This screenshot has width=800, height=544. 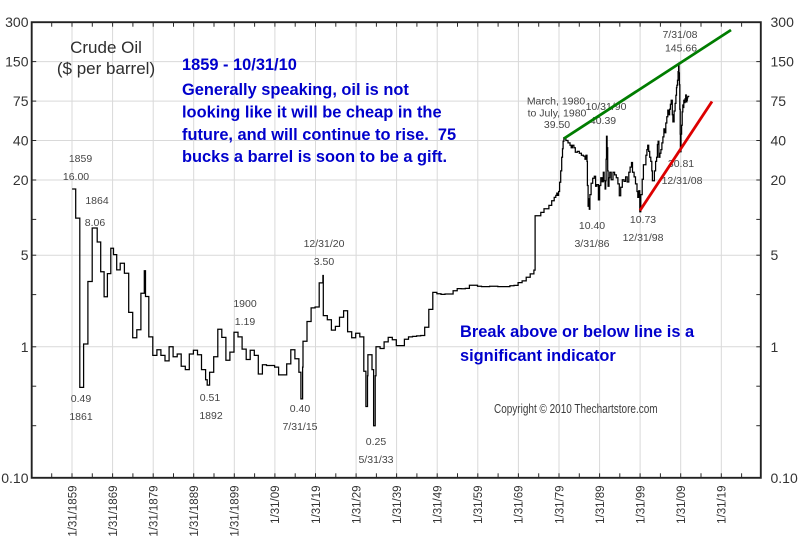 I want to click on svg-text: 1/31/1879, so click(x=155, y=511).